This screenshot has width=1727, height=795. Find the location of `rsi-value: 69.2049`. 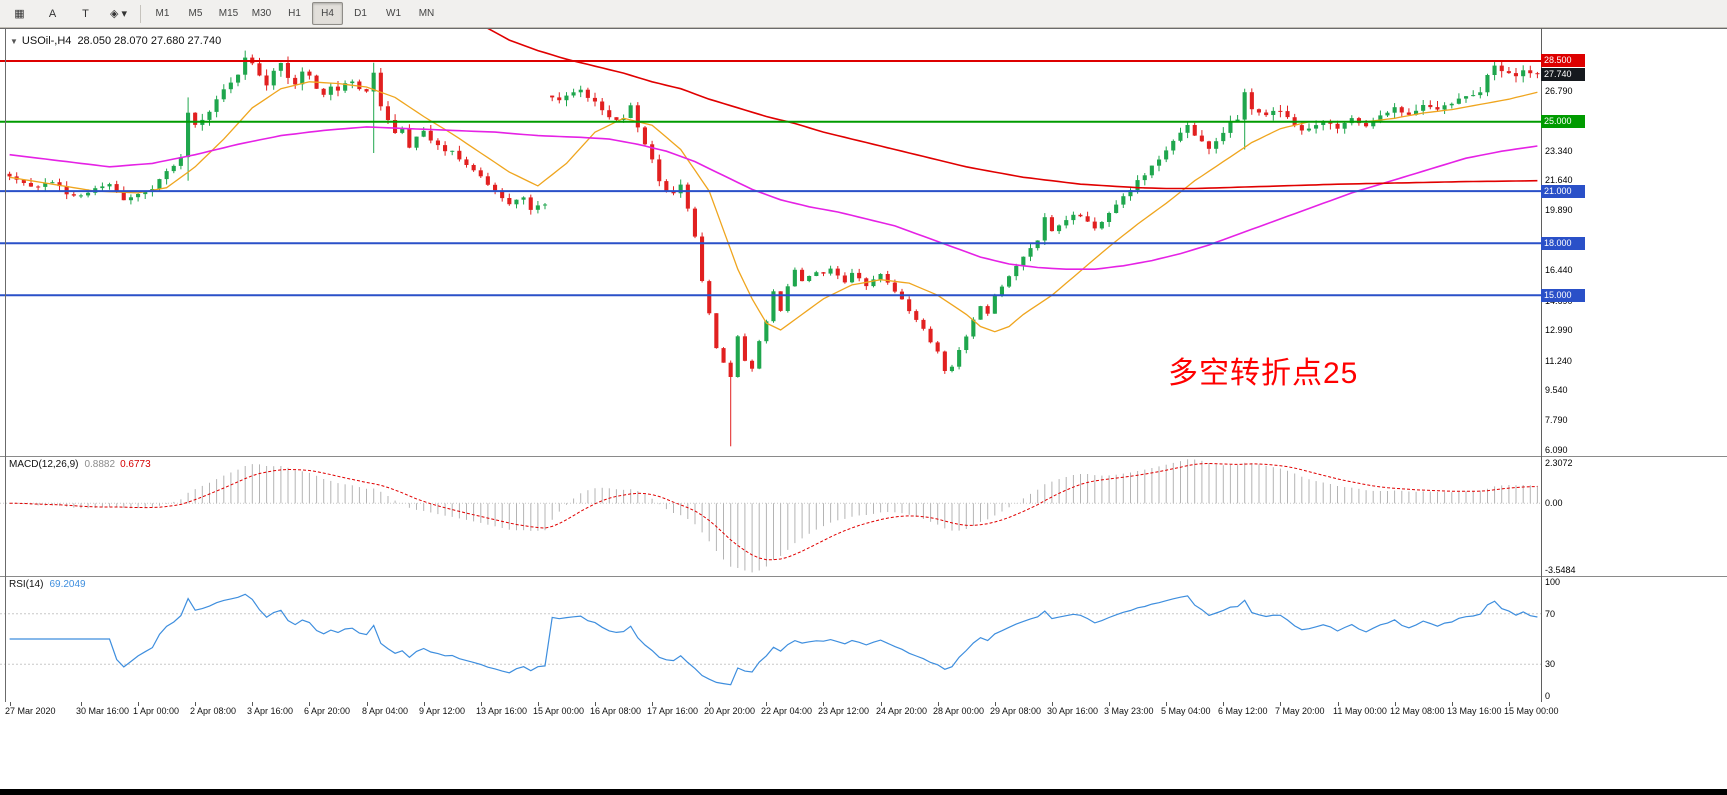

rsi-value: 69.2049 is located at coordinates (67, 584).